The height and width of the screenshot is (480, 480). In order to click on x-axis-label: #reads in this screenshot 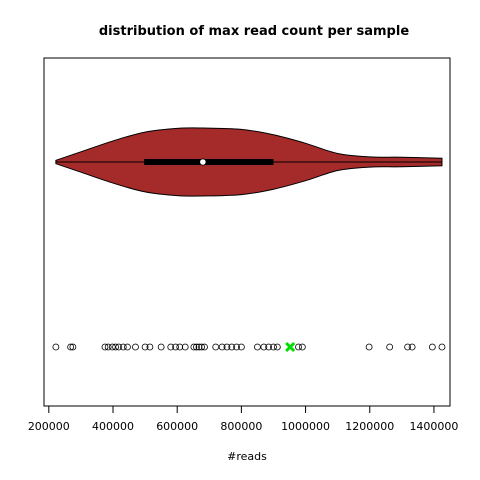, I will do `click(247, 456)`.